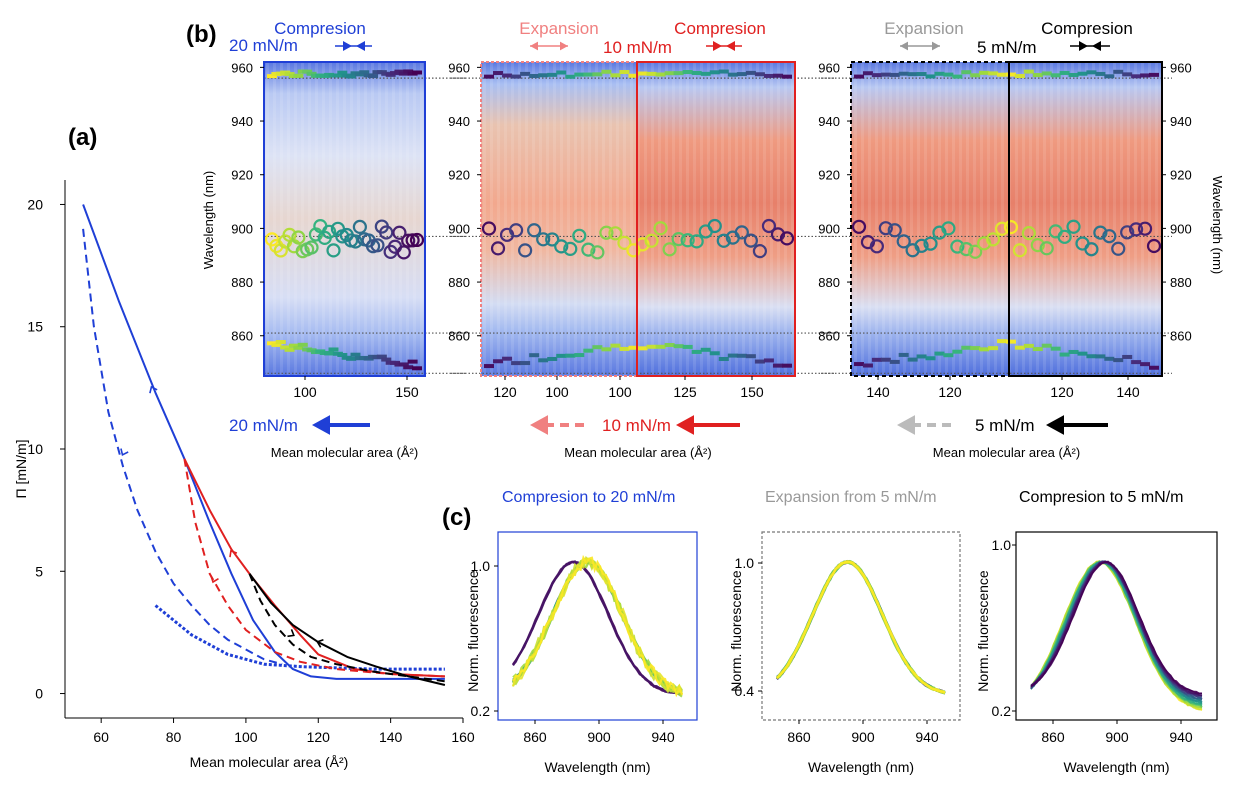 Image resolution: width=1239 pixels, height=787 pixels. Describe the element at coordinates (1002, 711) in the screenshot. I see `y-tick-label: 0.2` at that location.